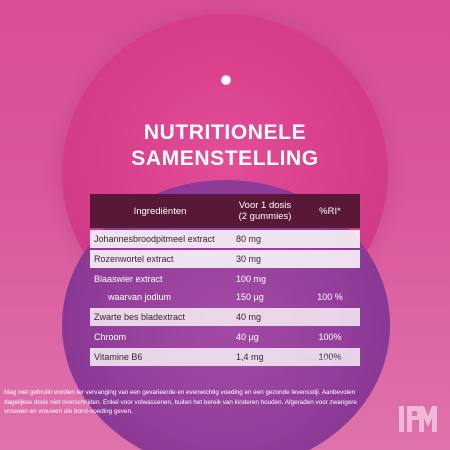 Image resolution: width=450 pixels, height=450 pixels. What do you see at coordinates (225, 259) in the screenshot?
I see `table-row: Rozenwortel extract 30 mg` at bounding box center [225, 259].